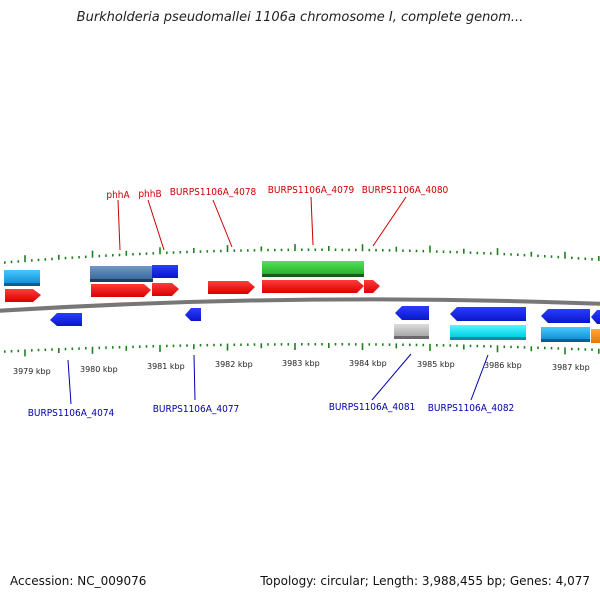 Image resolution: width=600 pixels, height=600 pixels. I want to click on gene-label-4078: BURPS1106A_4078, so click(213, 192).